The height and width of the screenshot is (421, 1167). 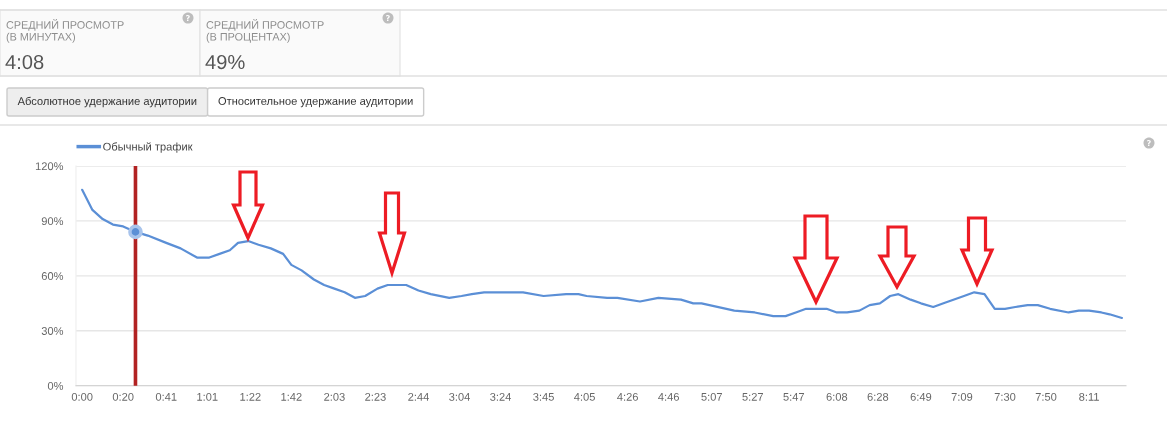 What do you see at coordinates (52, 276) in the screenshot?
I see `y-tick-label: 60%` at bounding box center [52, 276].